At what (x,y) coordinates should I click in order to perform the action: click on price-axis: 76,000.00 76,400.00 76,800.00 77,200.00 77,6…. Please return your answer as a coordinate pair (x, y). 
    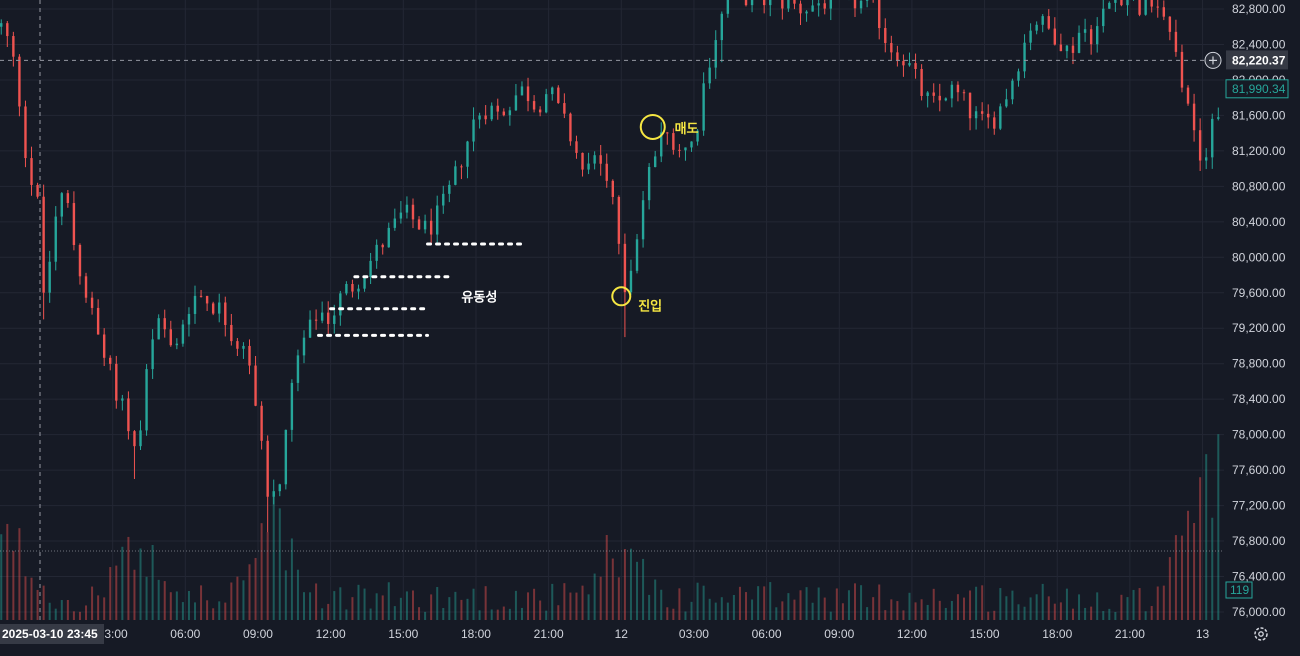
    Looking at the image, I should click on (1252, 312).